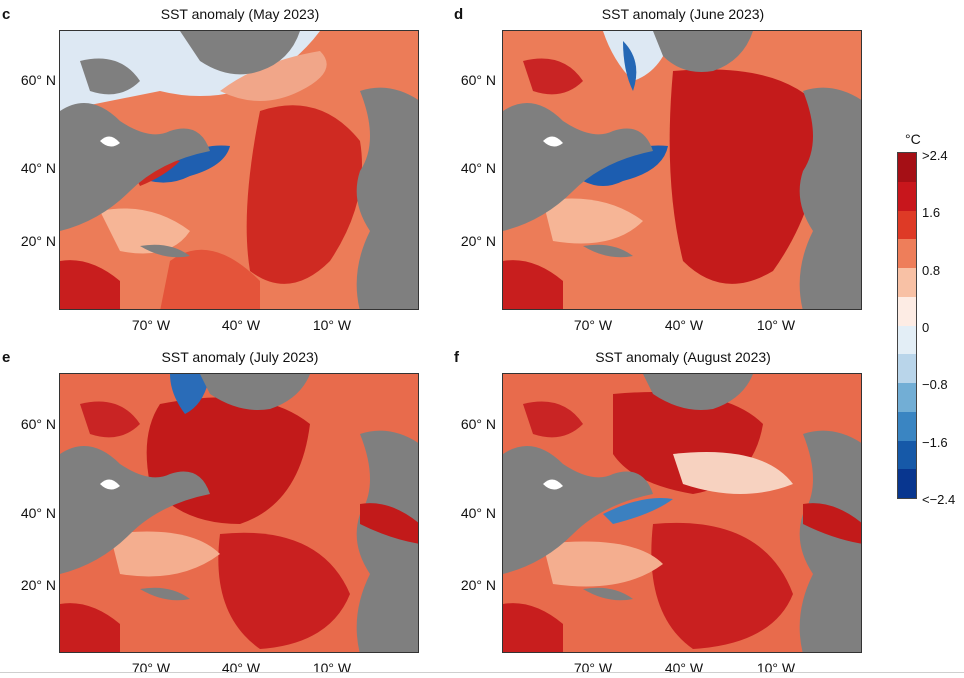  What do you see at coordinates (683, 357) in the screenshot?
I see `panel-title-f: SST anomaly (August 2023)` at bounding box center [683, 357].